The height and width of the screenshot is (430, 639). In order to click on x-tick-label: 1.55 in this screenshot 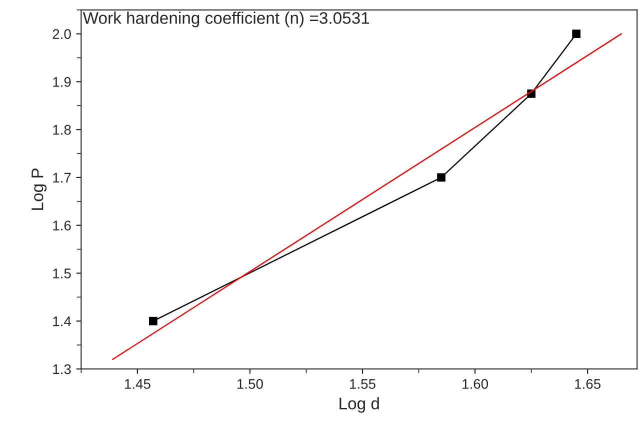, I will do `click(363, 384)`.